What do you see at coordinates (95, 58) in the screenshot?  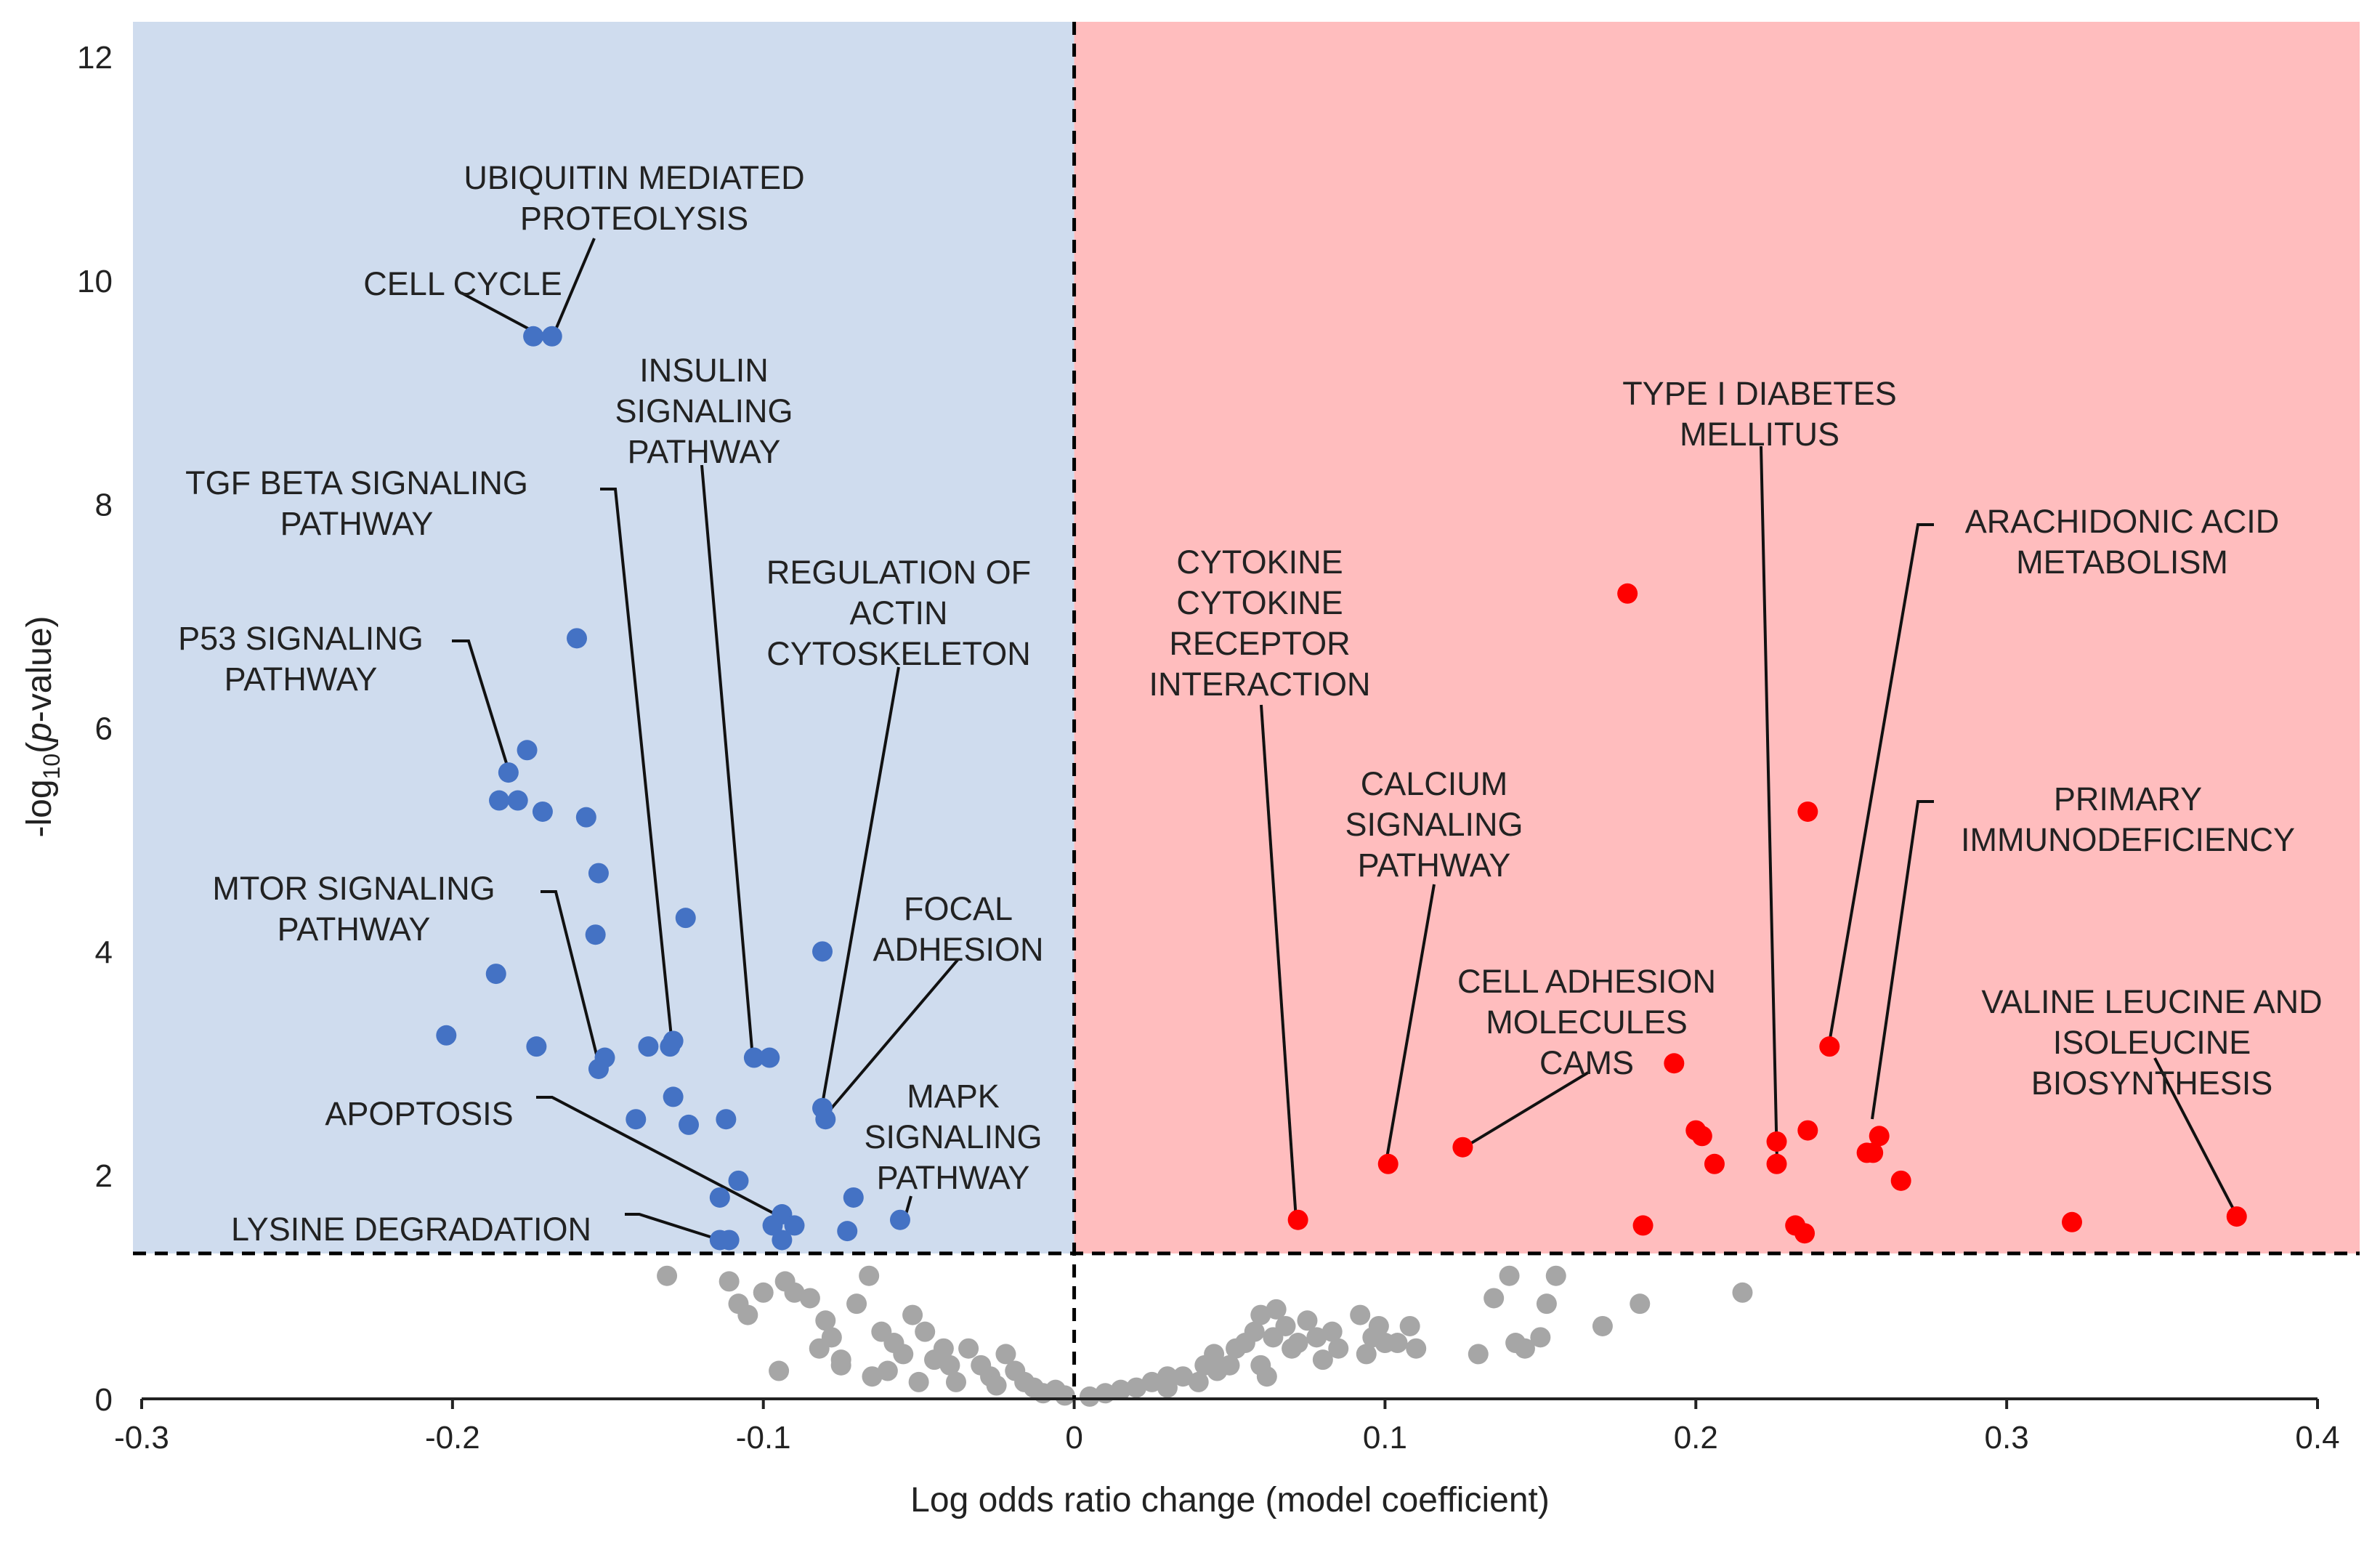 I see `y-tick-label: 12` at bounding box center [95, 58].